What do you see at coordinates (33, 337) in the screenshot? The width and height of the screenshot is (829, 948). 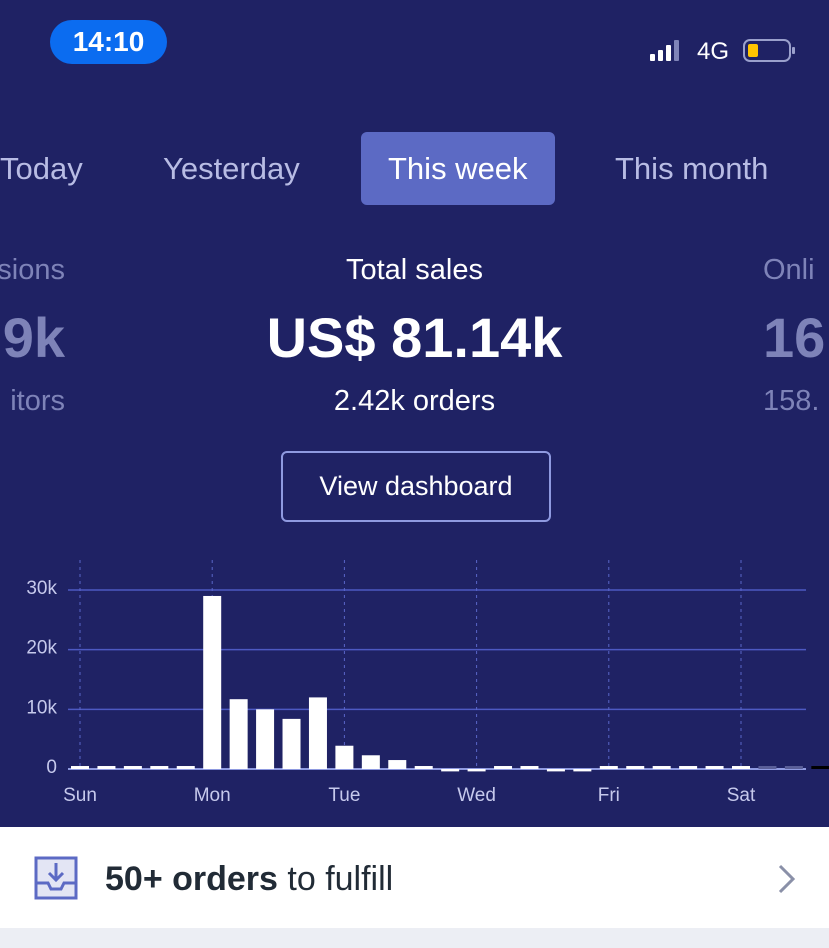 I see `metric-value: 9k` at bounding box center [33, 337].